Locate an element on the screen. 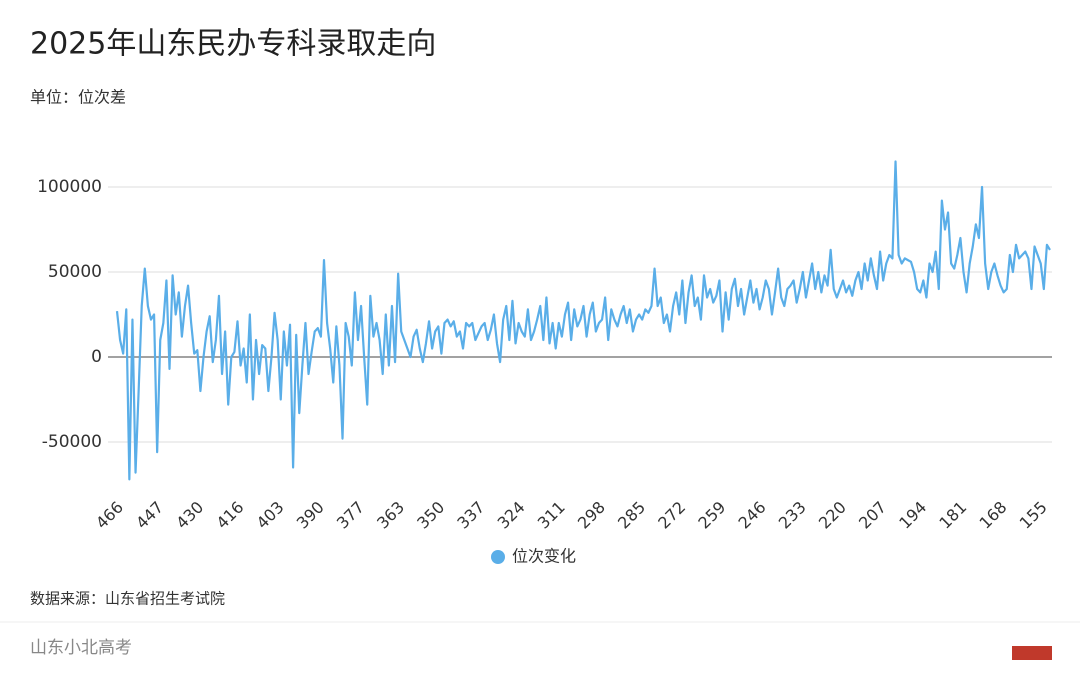  legend-label: 位次变化 is located at coordinates (544, 556).